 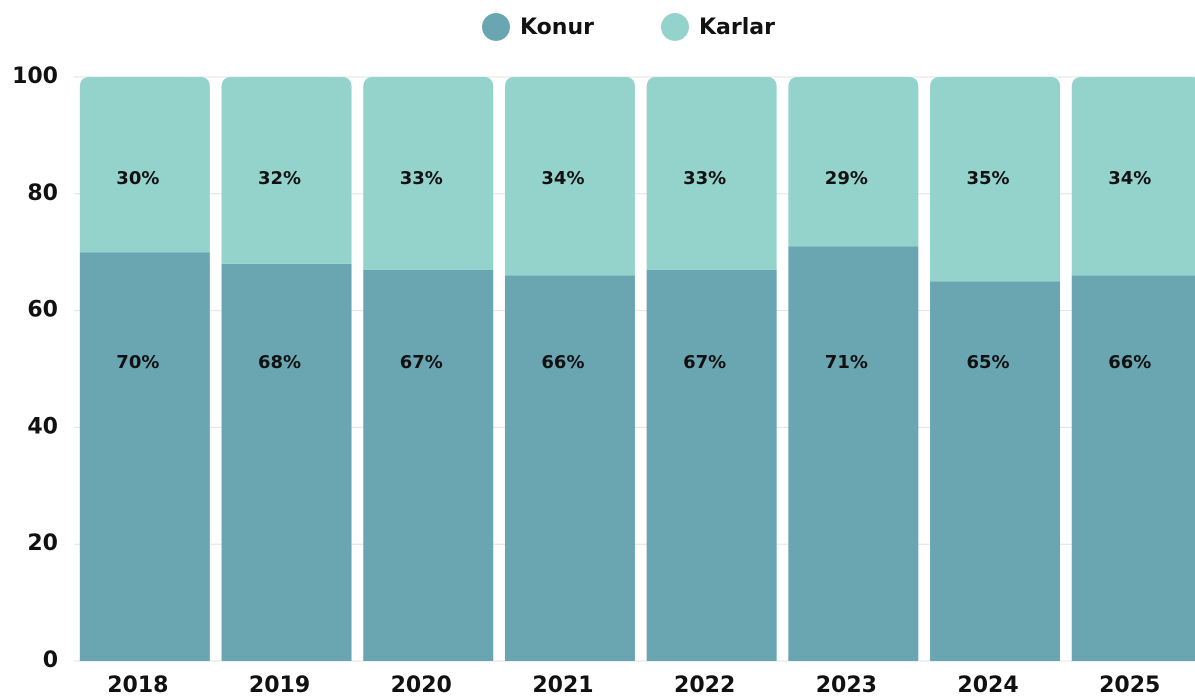 I want to click on y-tick-label: 100, so click(x=35, y=76).